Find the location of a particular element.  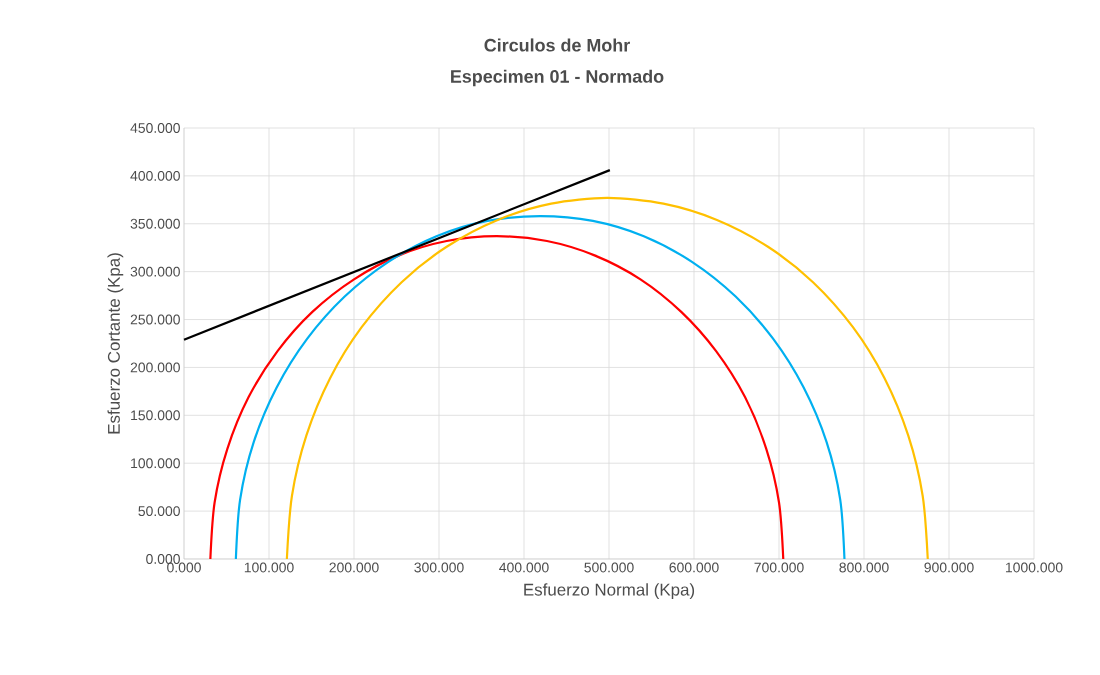

y-tick-label: 250.000 is located at coordinates (155, 319).